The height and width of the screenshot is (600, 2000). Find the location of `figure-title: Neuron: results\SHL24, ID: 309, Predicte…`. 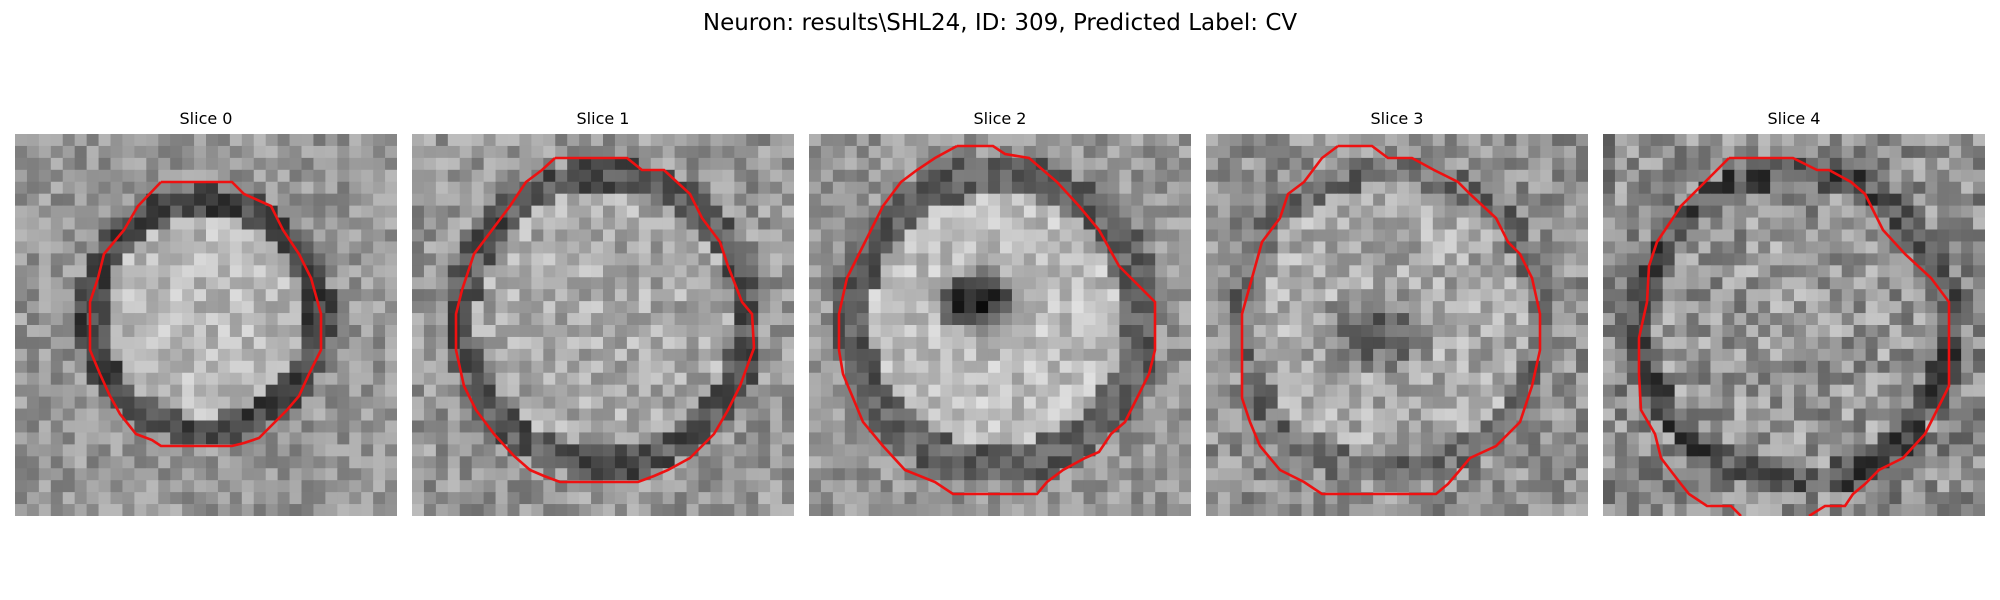

figure-title: Neuron: results\SHL24, ID: 309, Predicte… is located at coordinates (1000, 23).